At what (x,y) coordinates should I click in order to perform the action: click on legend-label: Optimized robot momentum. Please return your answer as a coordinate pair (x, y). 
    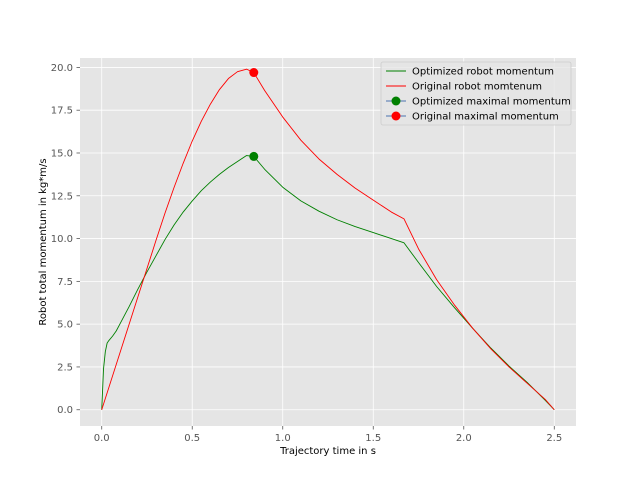
    Looking at the image, I should click on (483, 72).